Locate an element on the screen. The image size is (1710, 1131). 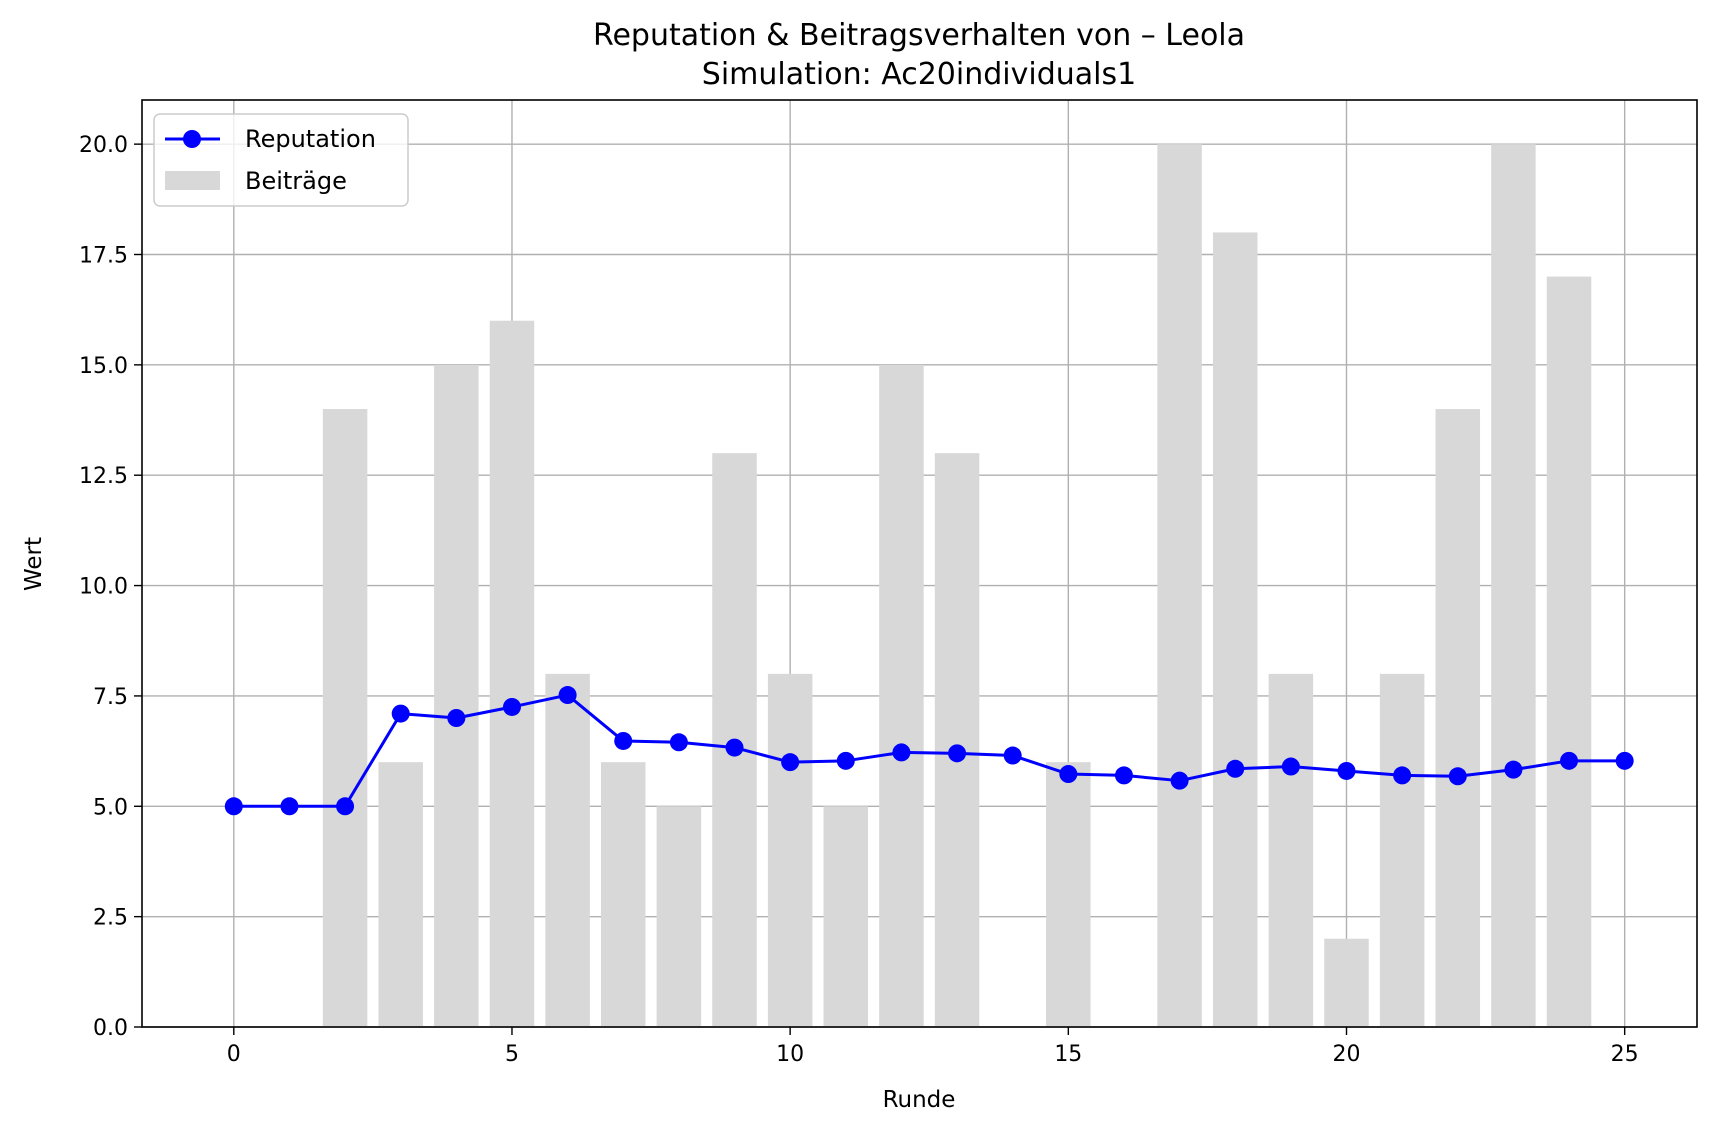
legend-label-reputation: Reputation is located at coordinates (310, 139).